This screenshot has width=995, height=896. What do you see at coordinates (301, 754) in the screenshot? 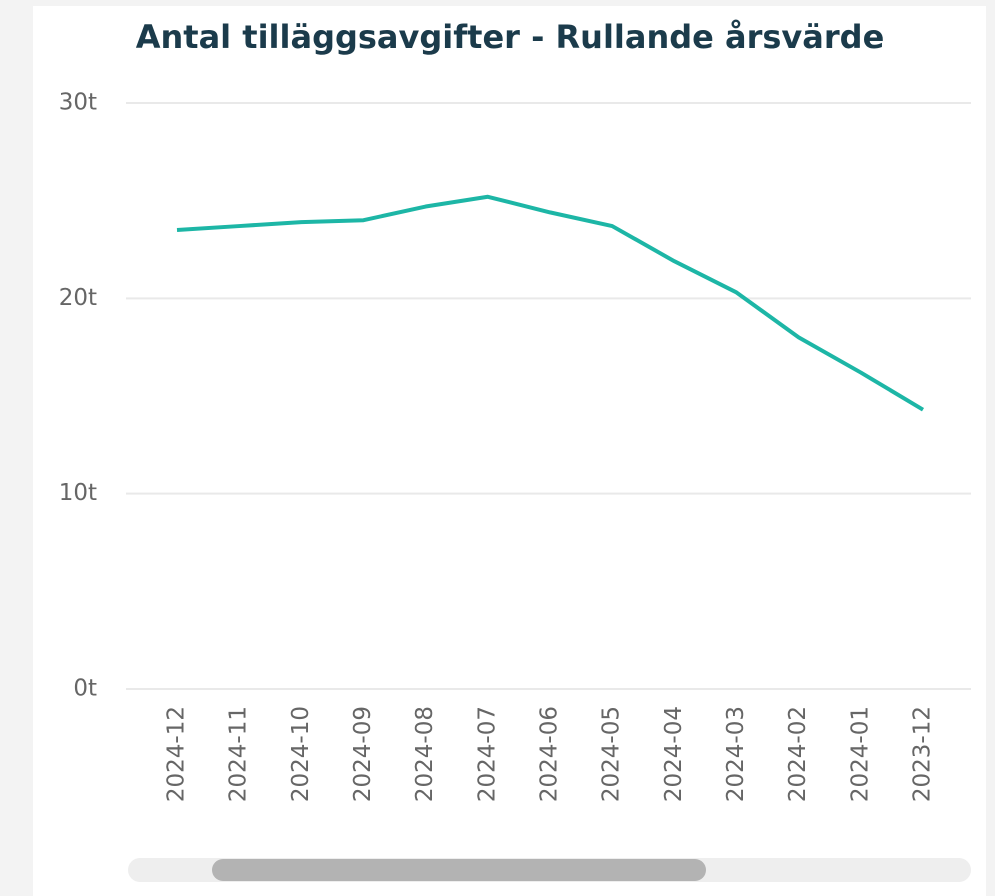
I see `x-tick-label: 2024-10` at bounding box center [301, 754].